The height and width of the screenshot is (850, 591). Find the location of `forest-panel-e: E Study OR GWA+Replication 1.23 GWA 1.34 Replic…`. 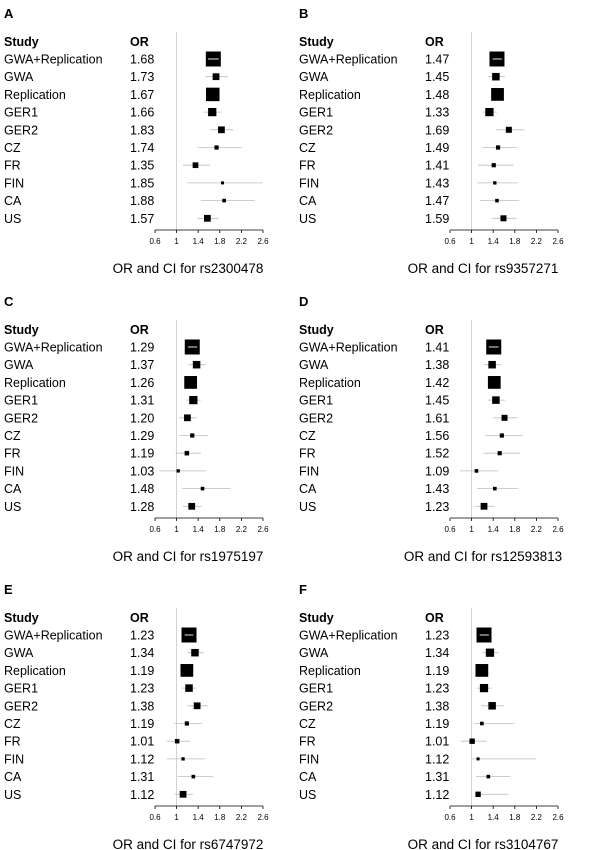

forest-panel-e: E Study OR GWA+Replication 1.23 GWA 1.34 Replic… is located at coordinates (136, 716).